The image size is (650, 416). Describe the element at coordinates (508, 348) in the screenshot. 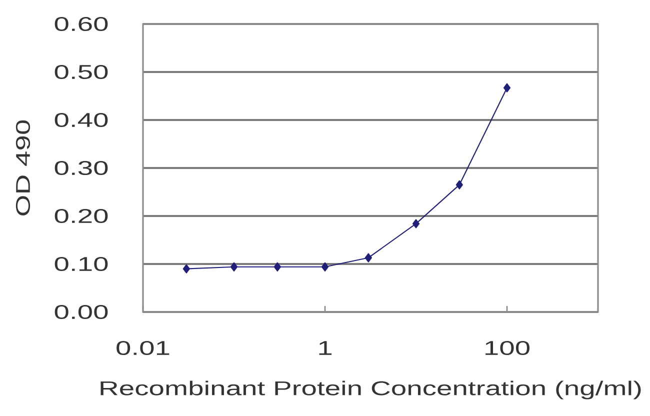

I see `x-tick-label: 100` at that location.